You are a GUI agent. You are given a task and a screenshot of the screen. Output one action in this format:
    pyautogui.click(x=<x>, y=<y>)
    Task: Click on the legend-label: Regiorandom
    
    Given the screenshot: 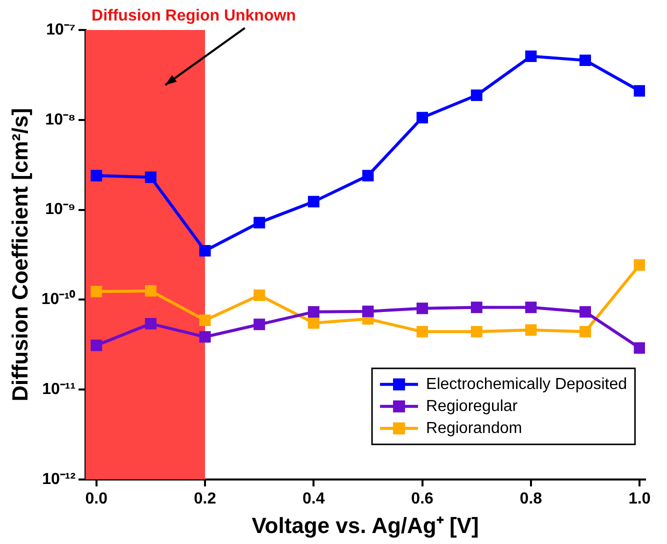 What is the action you would take?
    pyautogui.click(x=474, y=428)
    